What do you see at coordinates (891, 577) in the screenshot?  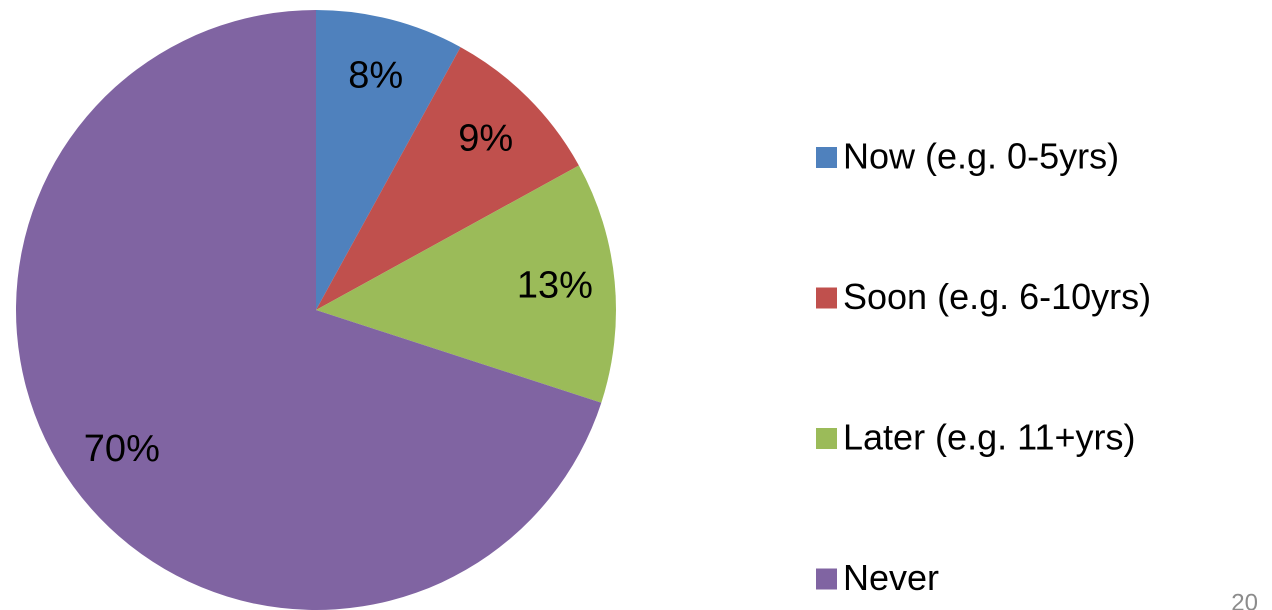 I see `legend-label: Never` at bounding box center [891, 577].